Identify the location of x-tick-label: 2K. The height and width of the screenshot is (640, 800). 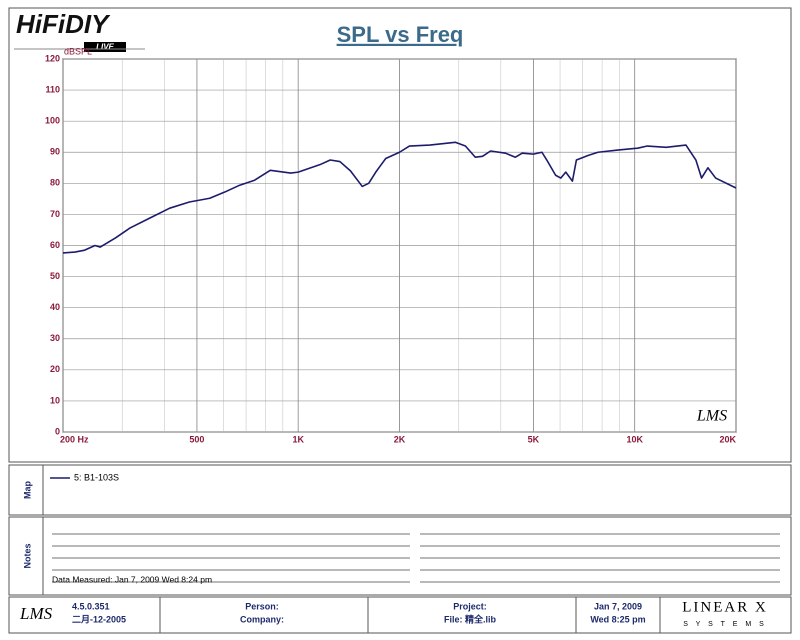
(400, 439).